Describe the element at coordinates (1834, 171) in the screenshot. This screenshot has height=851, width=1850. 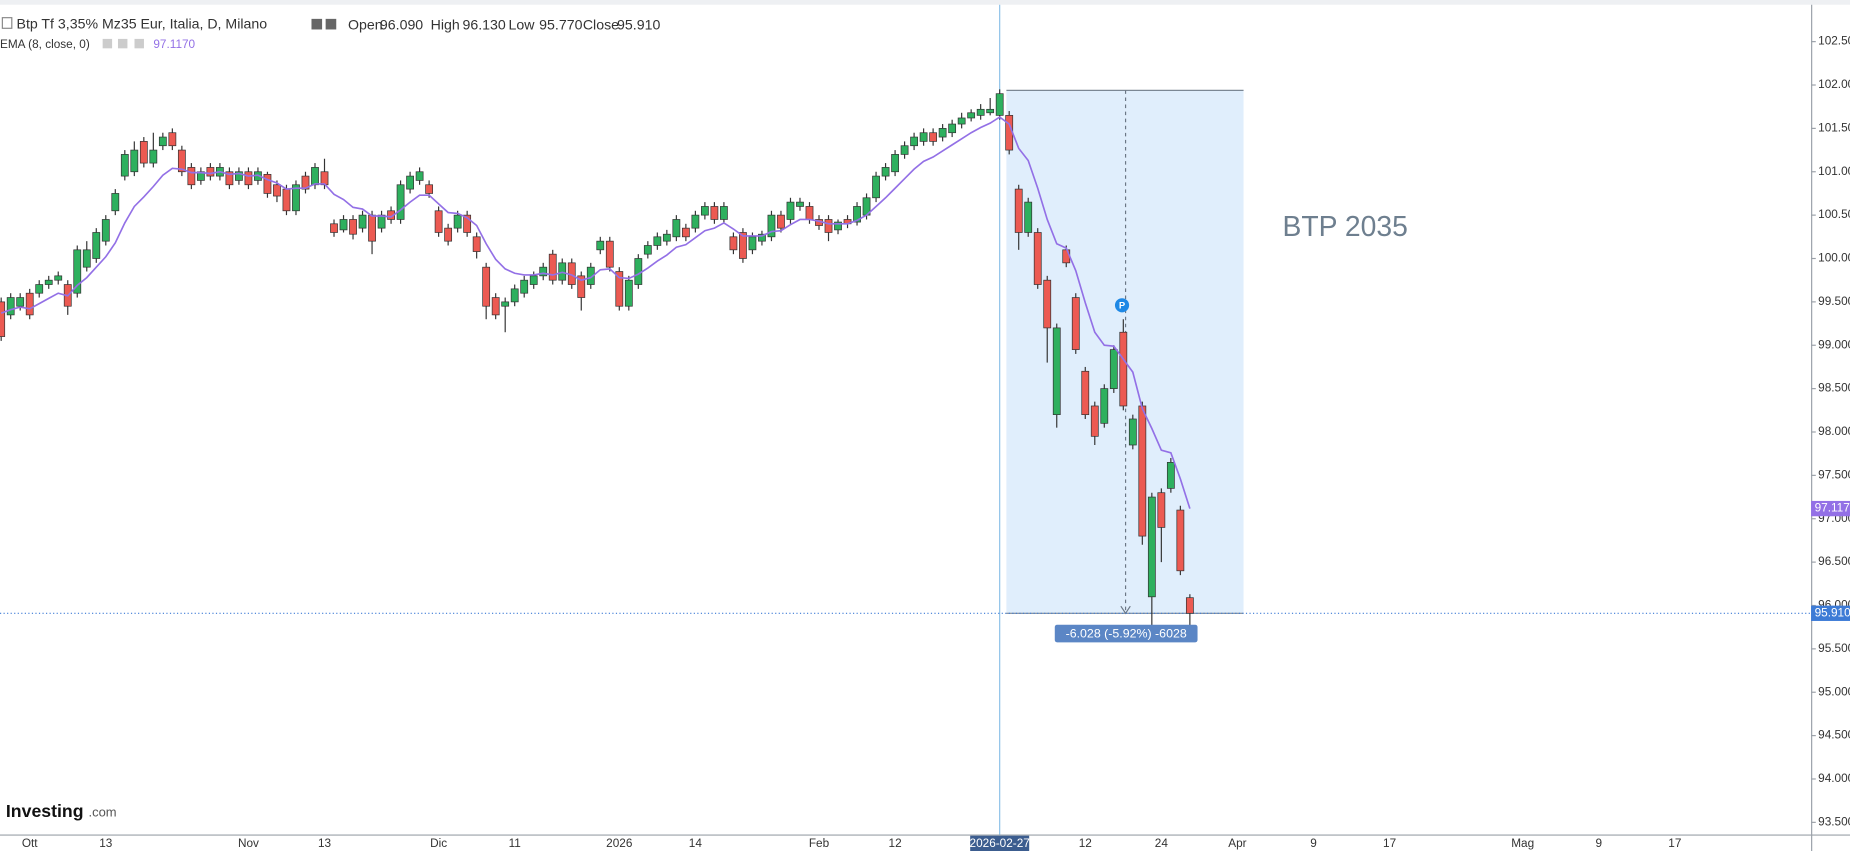
I see `y-tick-label: 101.000` at that location.